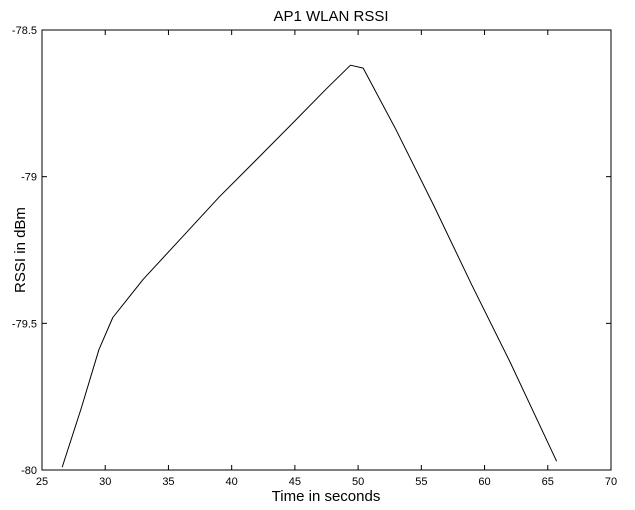 This screenshot has height=510, width=635. Describe the element at coordinates (611, 482) in the screenshot. I see `x-tick-label: 70` at that location.